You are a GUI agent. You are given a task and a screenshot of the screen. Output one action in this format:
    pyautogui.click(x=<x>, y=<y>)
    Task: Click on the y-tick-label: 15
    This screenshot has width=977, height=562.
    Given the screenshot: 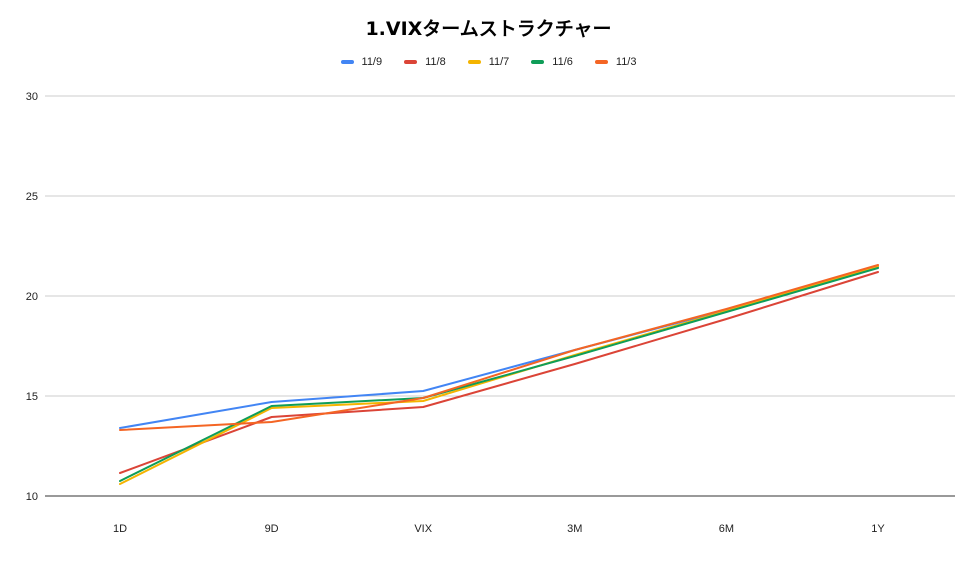 What is the action you would take?
    pyautogui.click(x=32, y=397)
    